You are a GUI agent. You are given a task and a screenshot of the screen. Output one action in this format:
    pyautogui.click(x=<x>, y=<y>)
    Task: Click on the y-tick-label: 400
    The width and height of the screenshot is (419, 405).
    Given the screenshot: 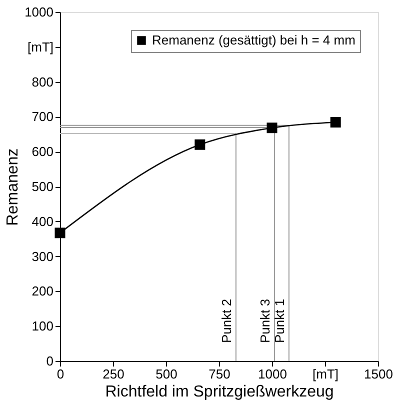 What is the action you would take?
    pyautogui.click(x=43, y=221)
    